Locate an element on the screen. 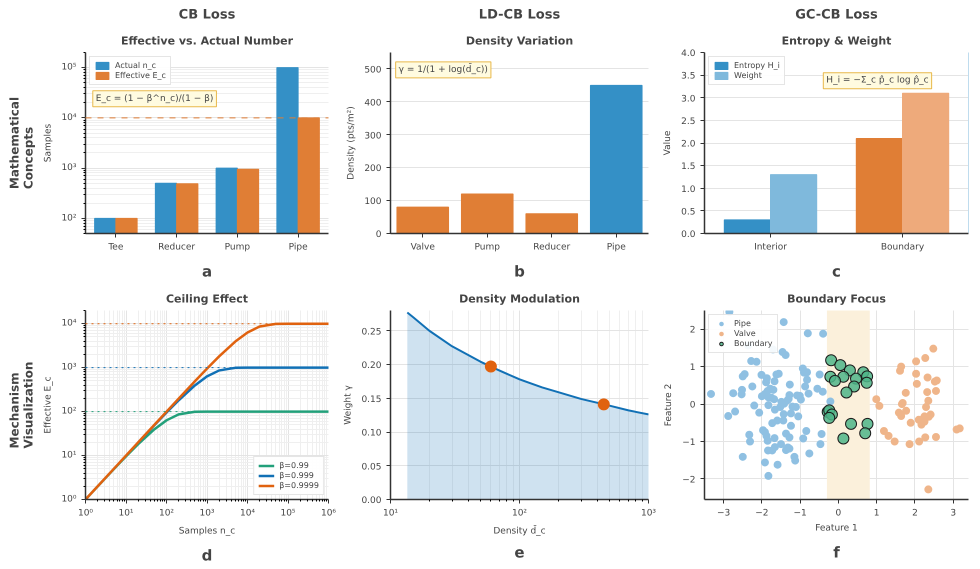 This screenshot has width=980, height=569. y-tick-label: 2.0 is located at coordinates (688, 145).